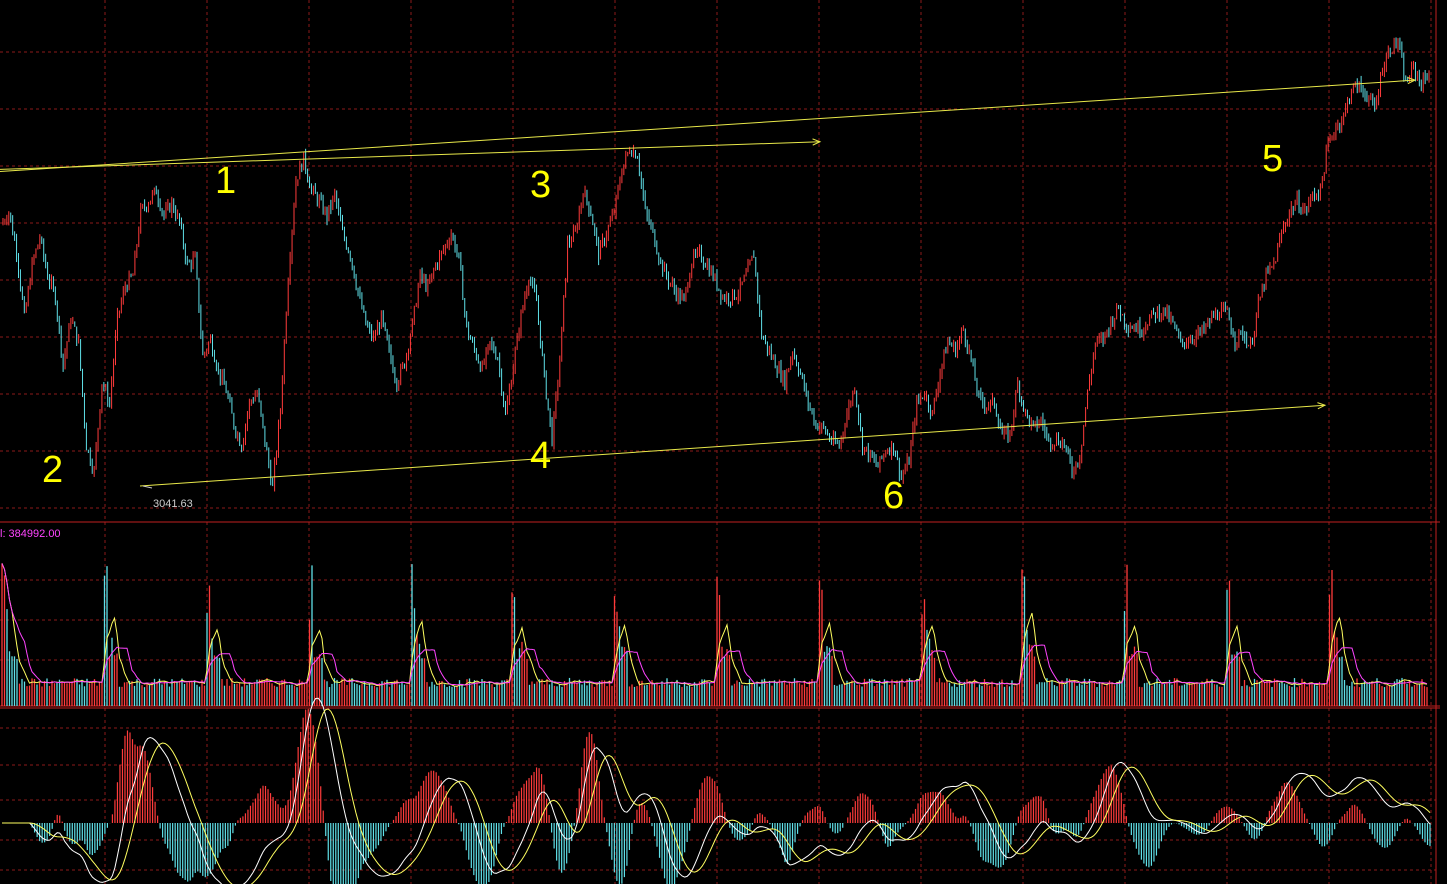  Describe the element at coordinates (147, 487) in the screenshot. I see `low-marker-tick` at that location.